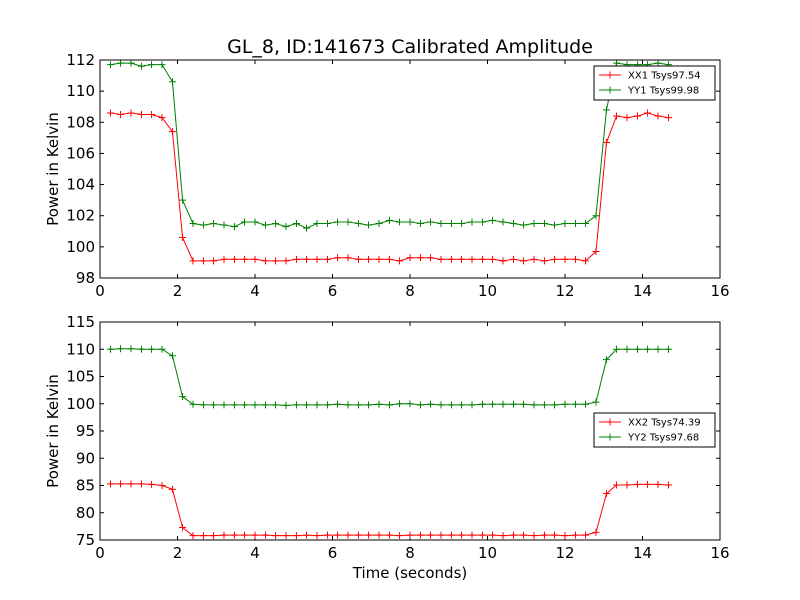 This screenshot has width=800, height=600. What do you see at coordinates (663, 91) in the screenshot?
I see `legend-label: YY1 Tsys99.98` at bounding box center [663, 91].